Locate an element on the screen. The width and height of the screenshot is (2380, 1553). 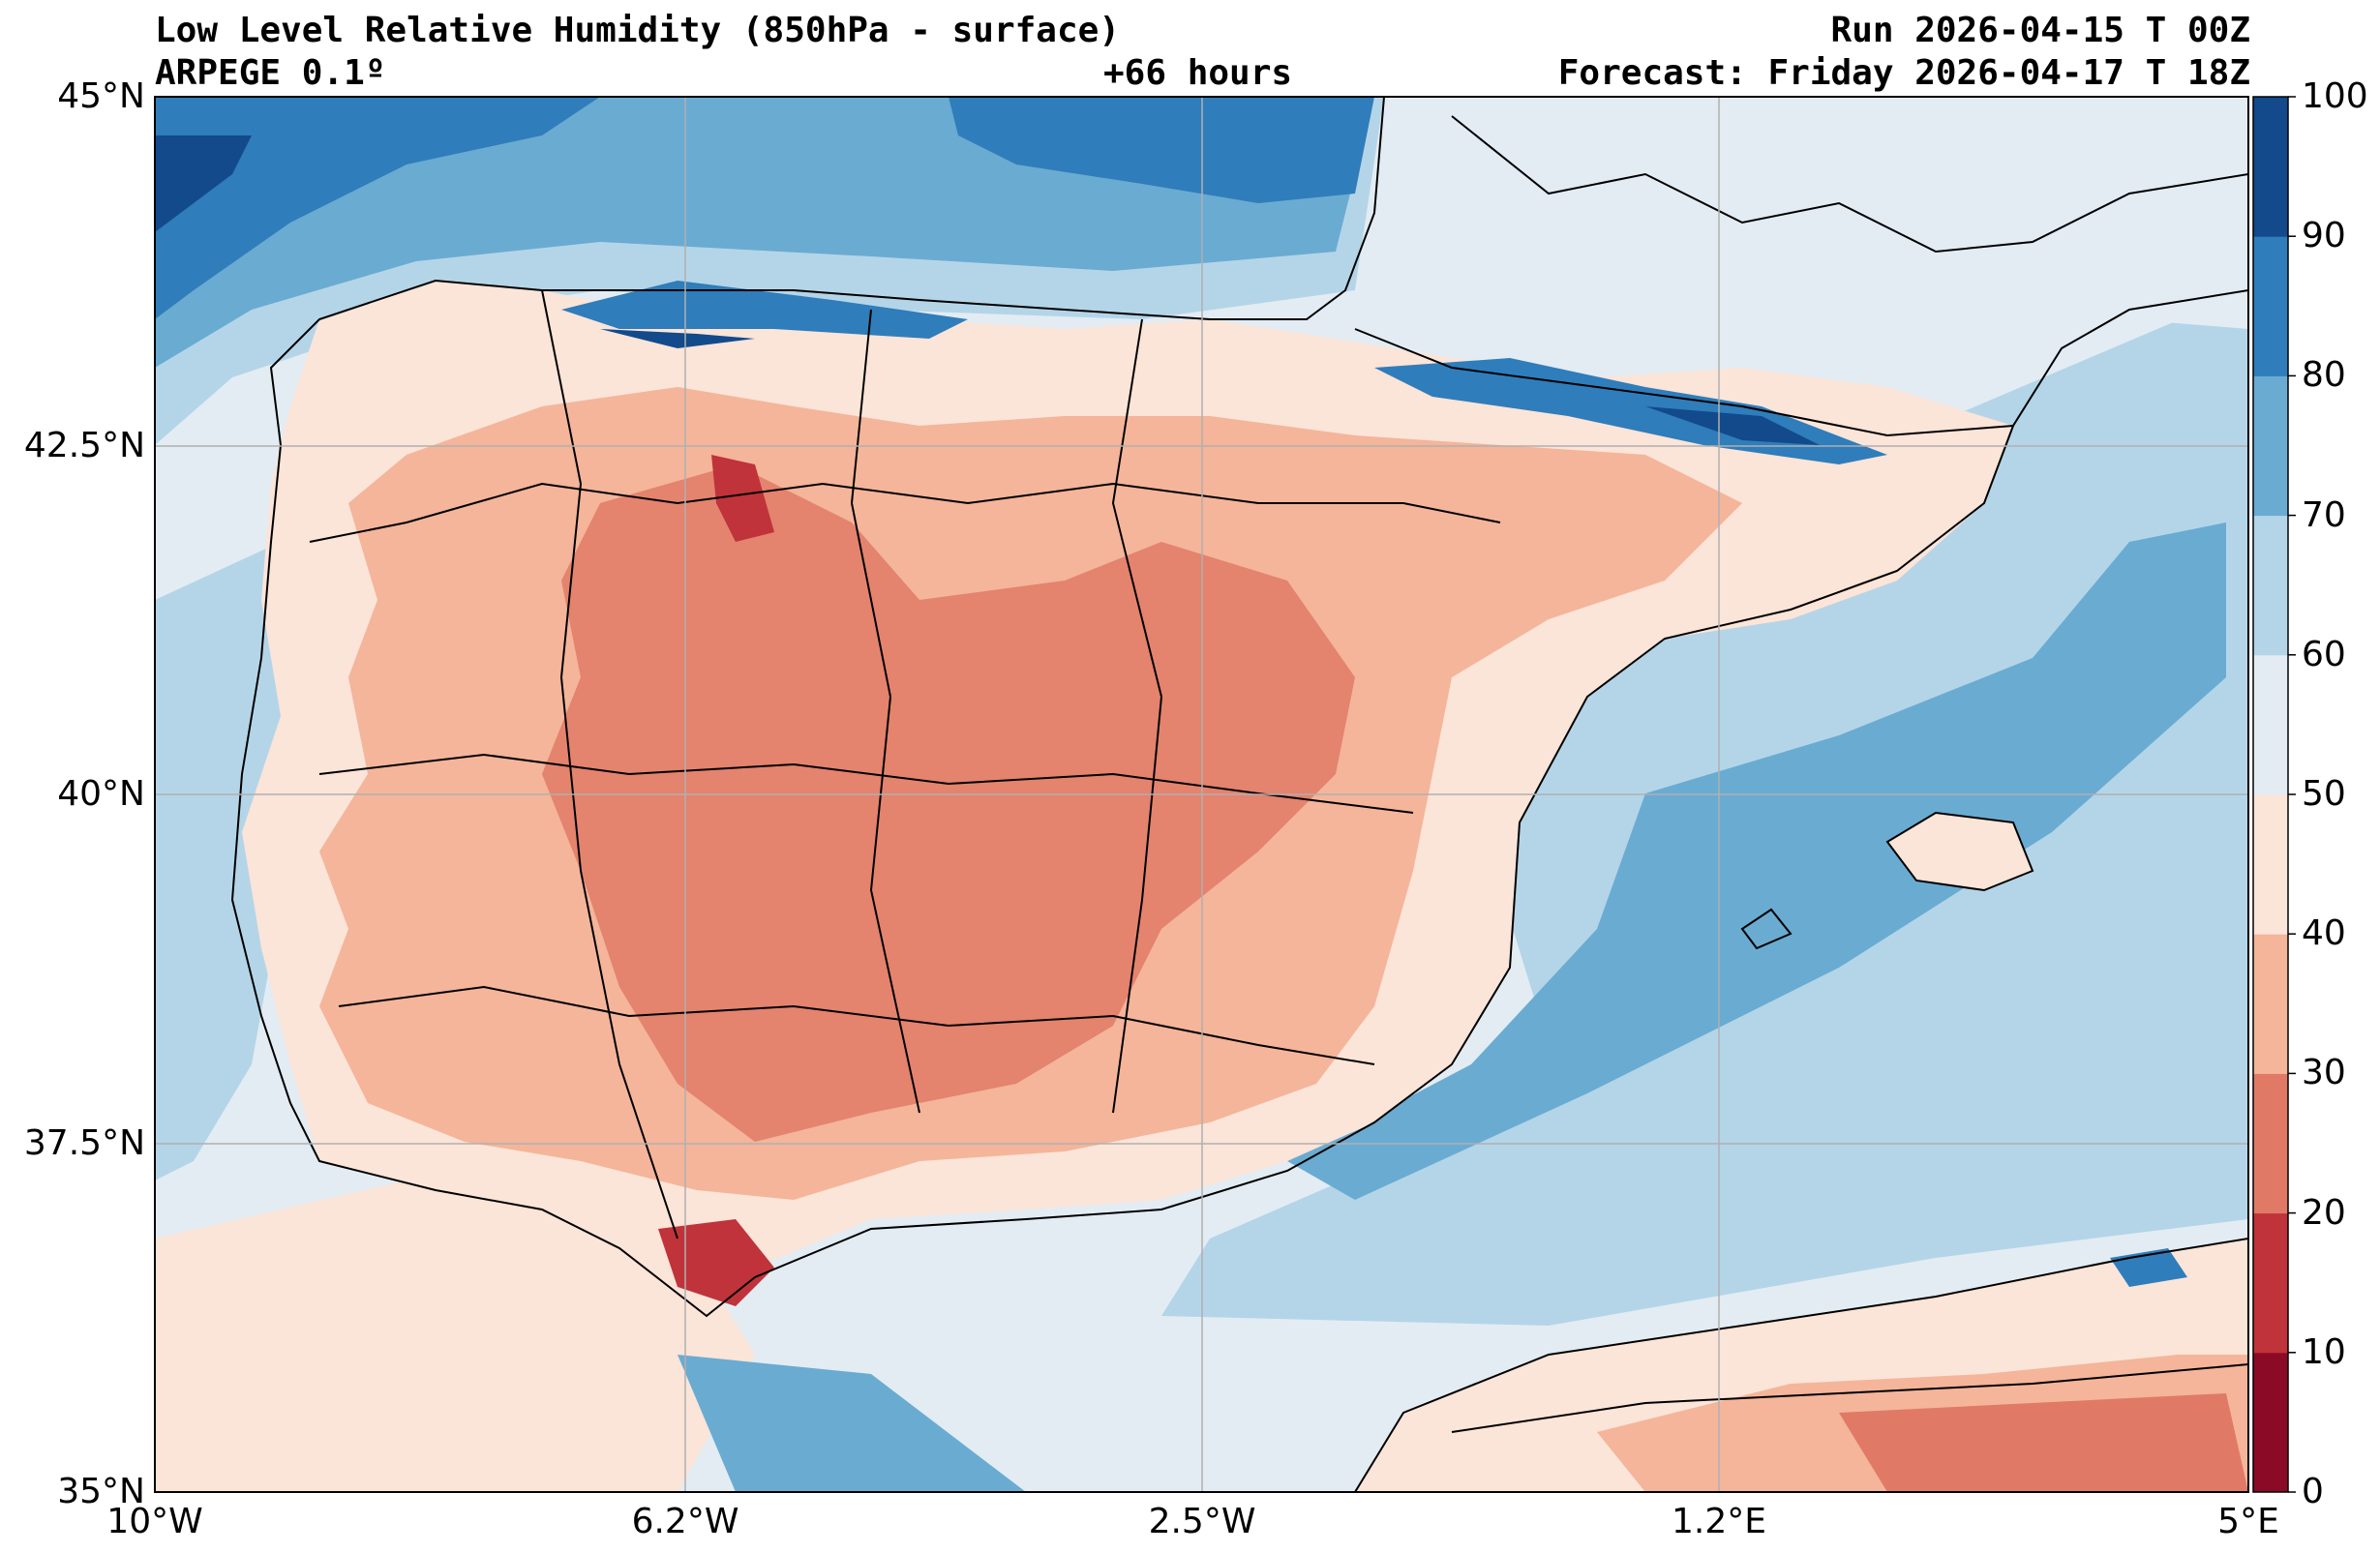
africa-coastline is located at coordinates (1801, 1365).